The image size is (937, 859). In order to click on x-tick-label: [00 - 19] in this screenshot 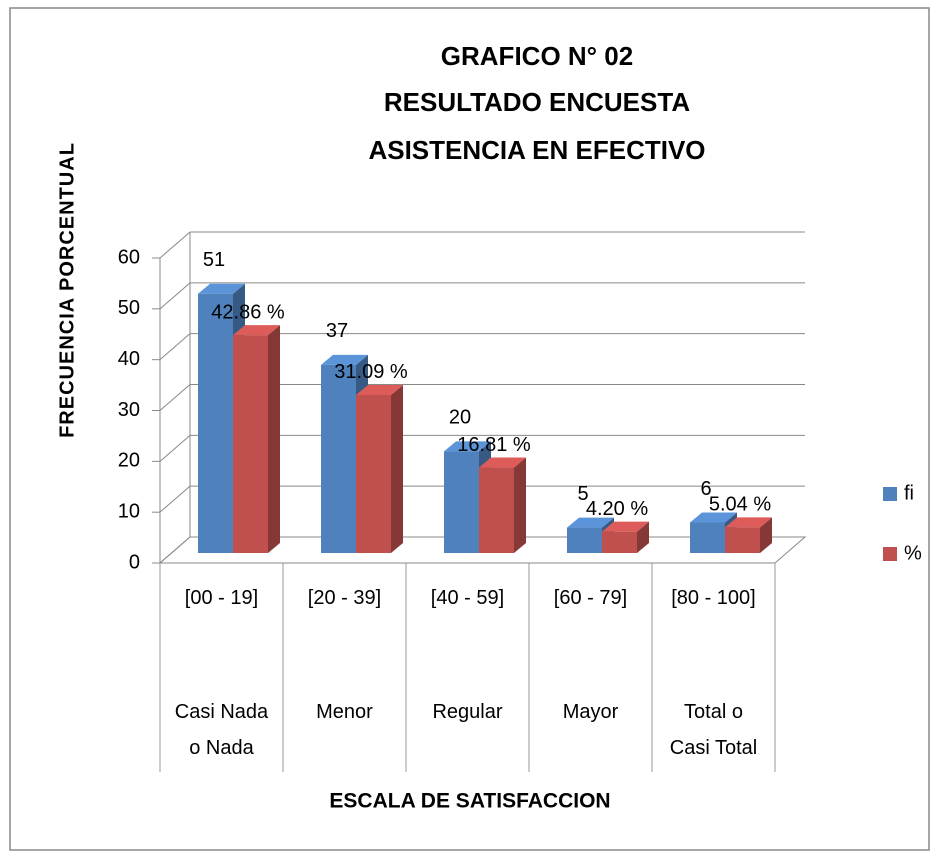, I will do `click(221, 598)`.